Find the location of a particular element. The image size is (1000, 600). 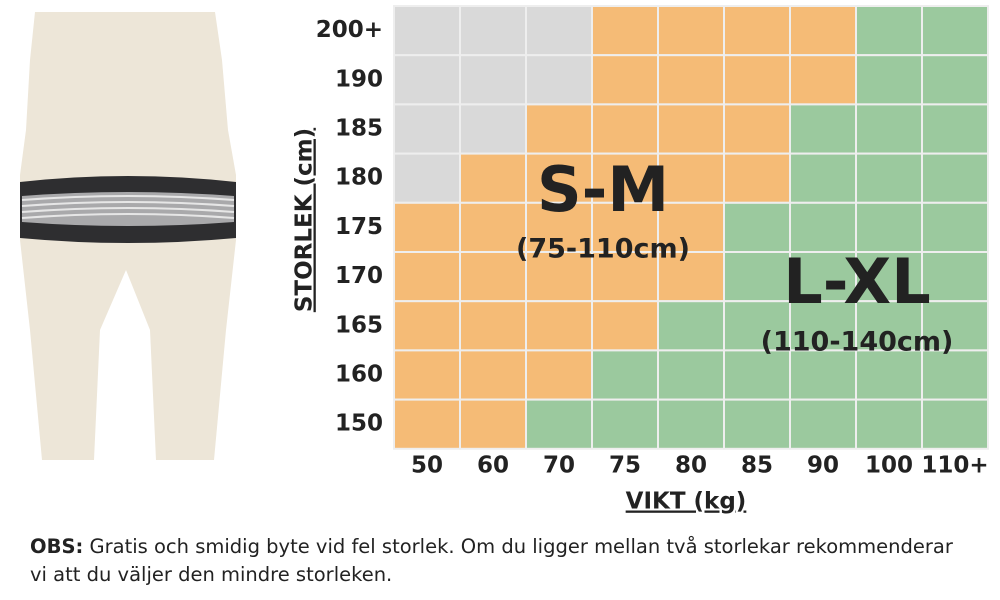

x-label: 60 is located at coordinates (493, 466).